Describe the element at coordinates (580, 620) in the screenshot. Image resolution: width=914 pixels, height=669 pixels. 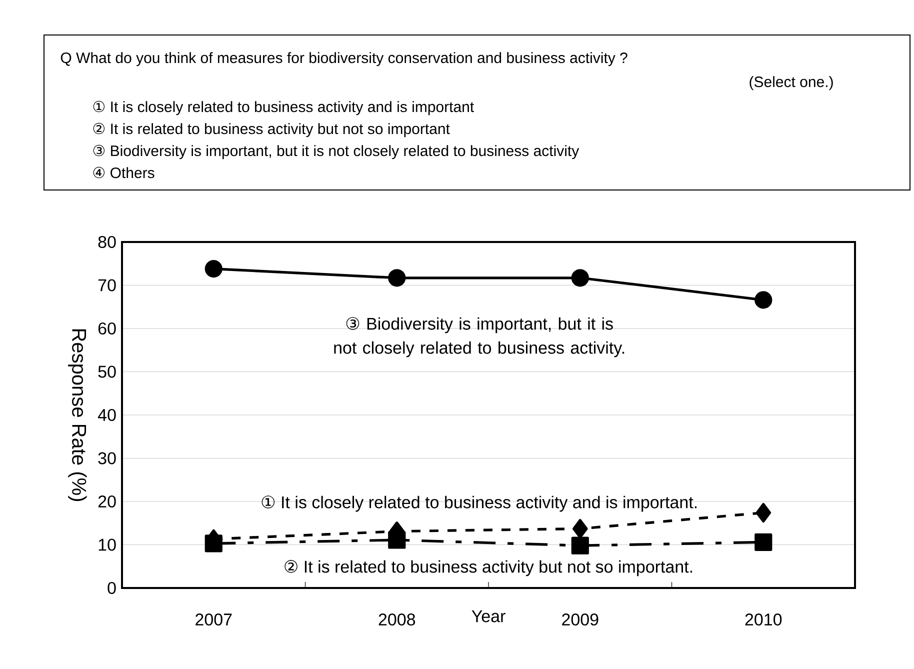
I see `x-tick-label: 2009` at that location.